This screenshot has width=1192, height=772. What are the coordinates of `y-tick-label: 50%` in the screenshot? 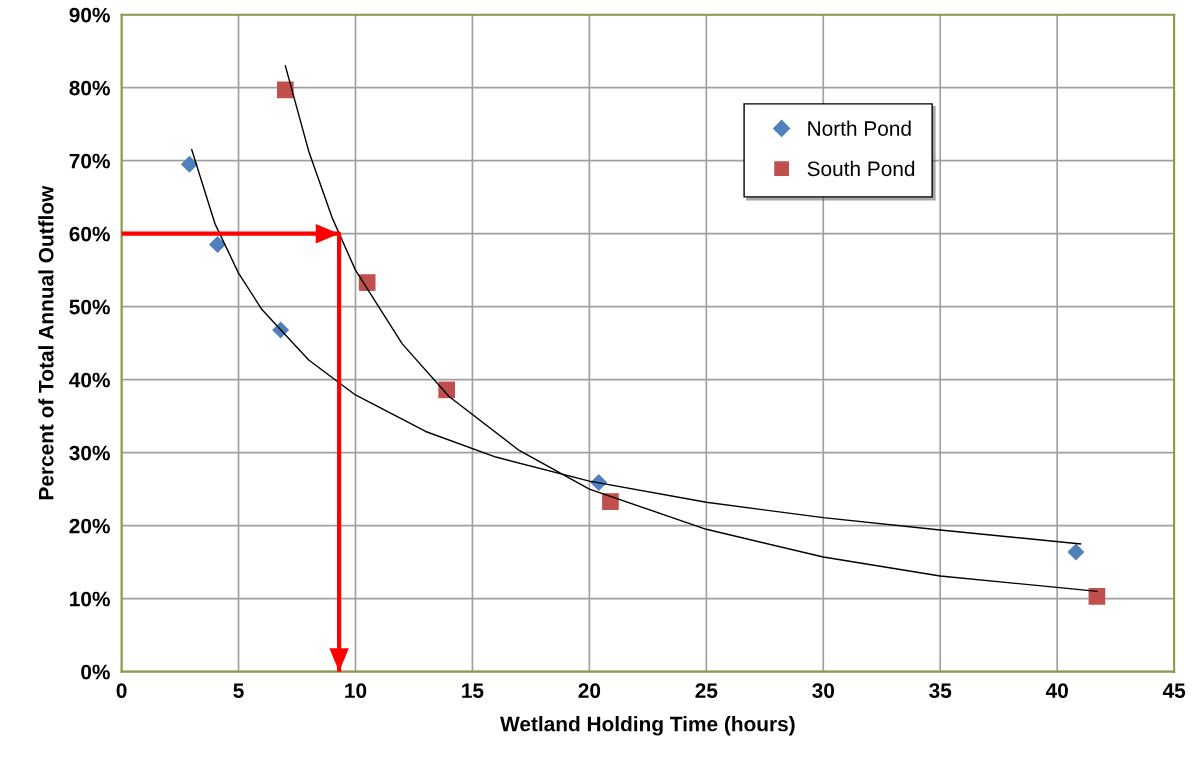 It's located at (89, 307).